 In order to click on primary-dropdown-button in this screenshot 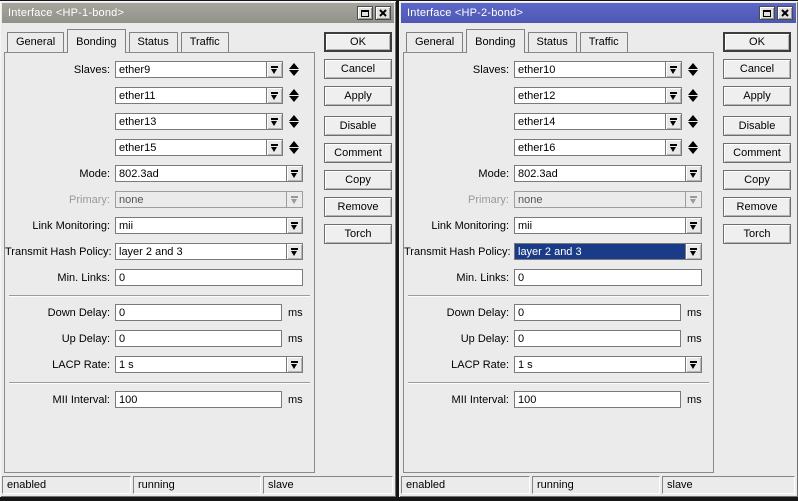, I will do `click(693, 199)`.